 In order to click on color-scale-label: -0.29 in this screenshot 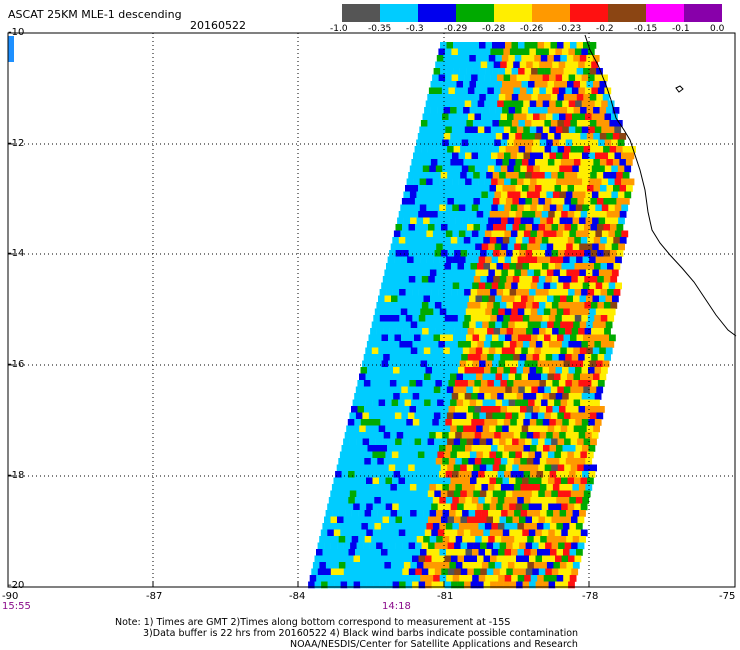, I will do `click(456, 29)`.